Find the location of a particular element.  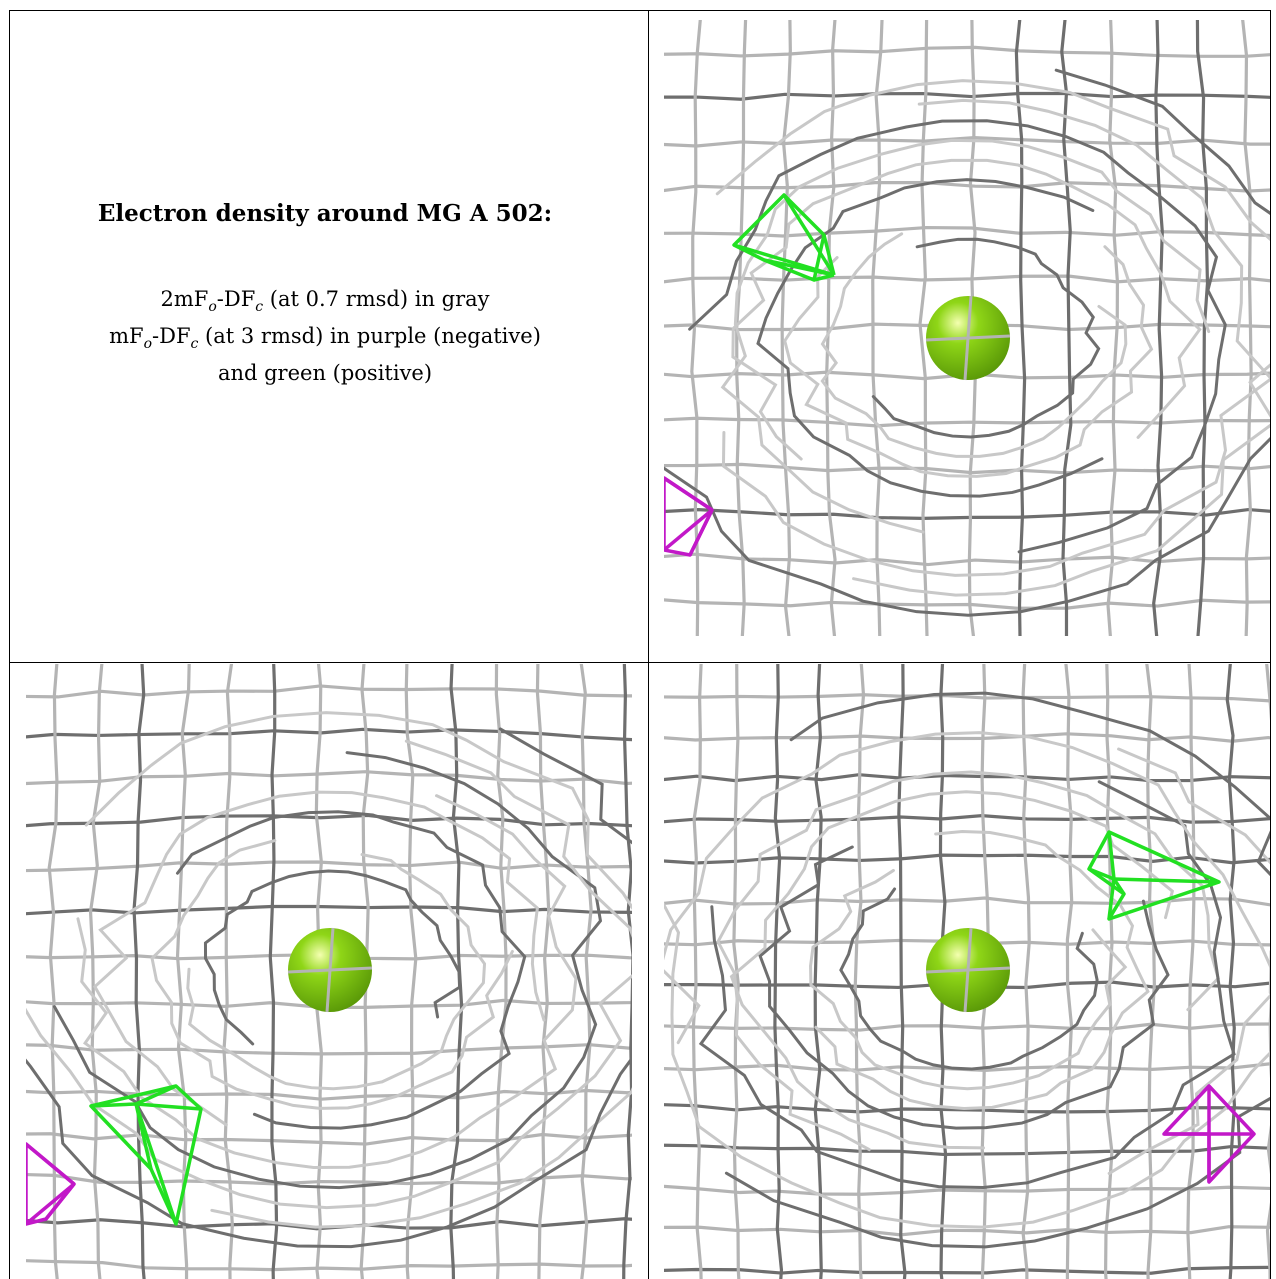

caption-line-fofc: mFo-DFc (at 3 rmsd) in purple (negative) is located at coordinates (325, 338).